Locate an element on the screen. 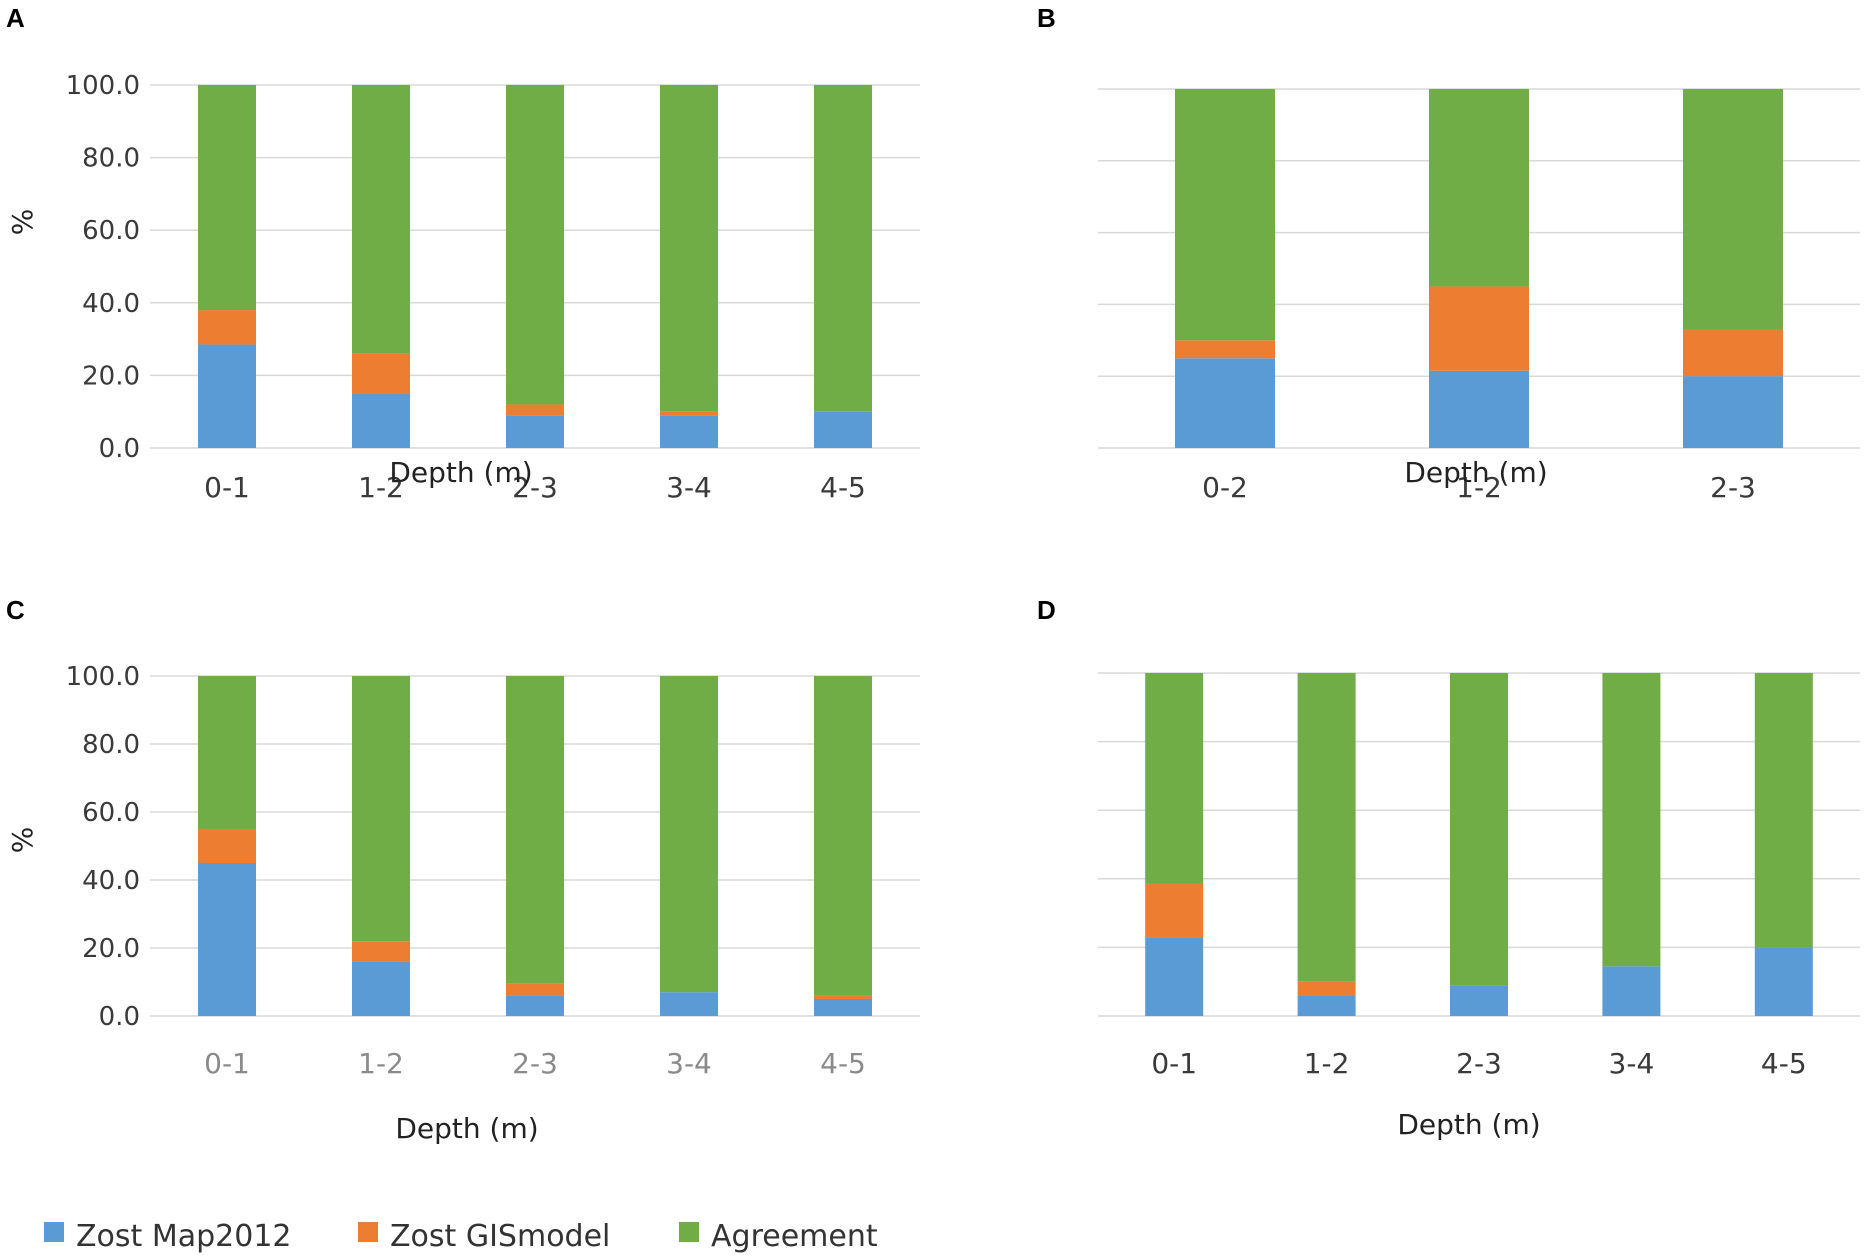  legend-swatch-agreement is located at coordinates (689, 1232).